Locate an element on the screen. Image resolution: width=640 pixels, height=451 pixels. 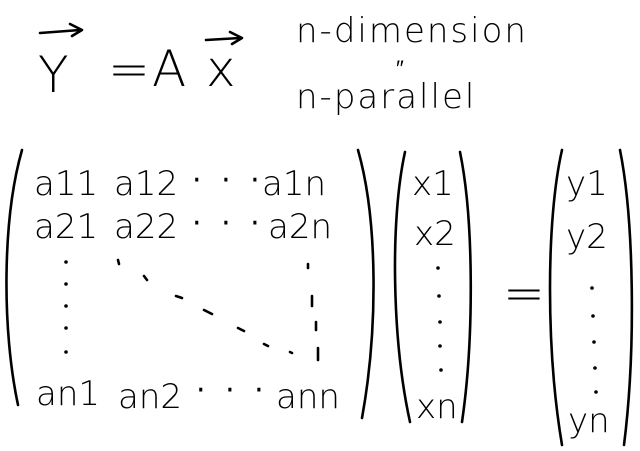
note-n-dimension: n-dimension is located at coordinates (412, 31).